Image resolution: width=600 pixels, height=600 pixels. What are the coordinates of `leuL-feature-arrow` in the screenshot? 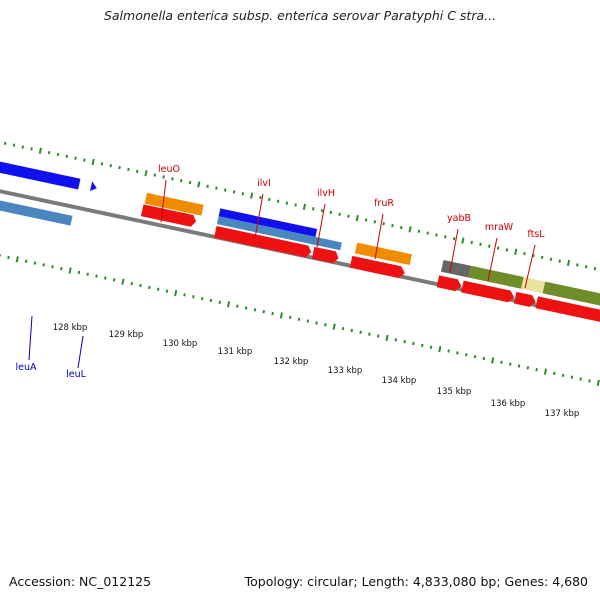 It's located at (94, 186).